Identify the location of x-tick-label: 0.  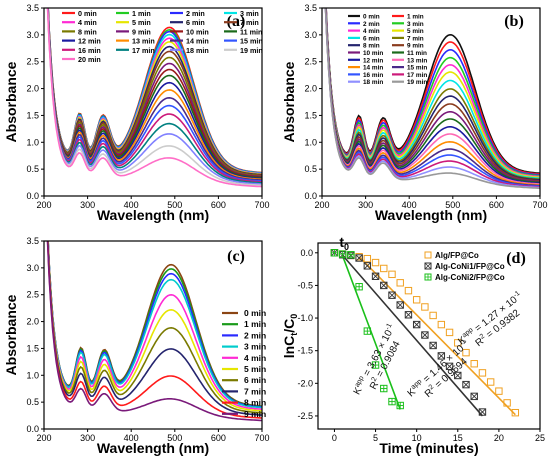
(334, 438).